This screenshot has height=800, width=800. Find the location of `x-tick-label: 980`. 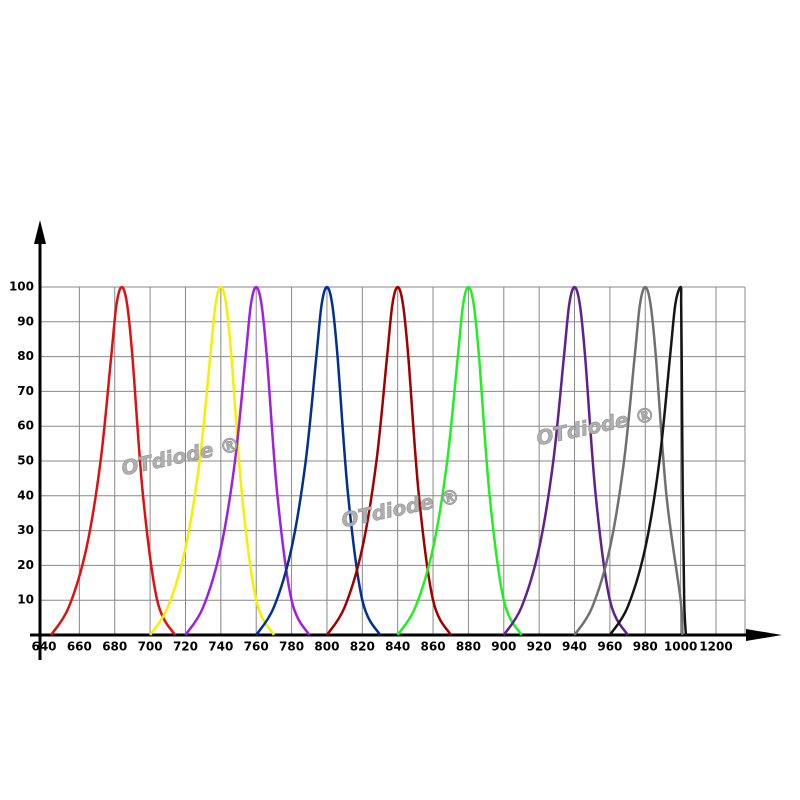

x-tick-label: 980 is located at coordinates (645, 647).